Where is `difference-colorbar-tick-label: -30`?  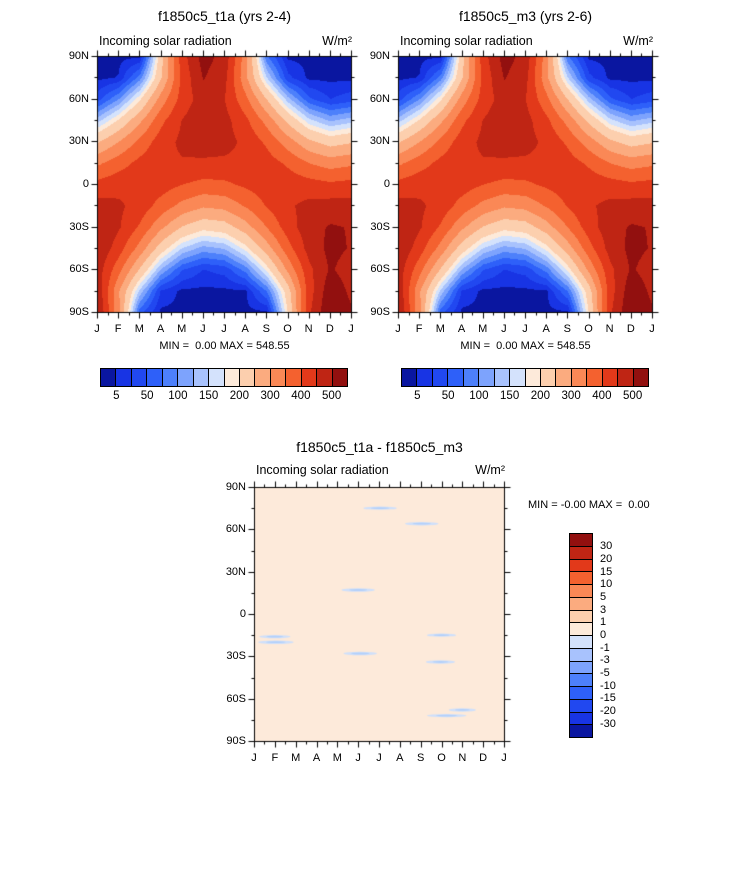
difference-colorbar-tick-label: -30 is located at coordinates (608, 723).